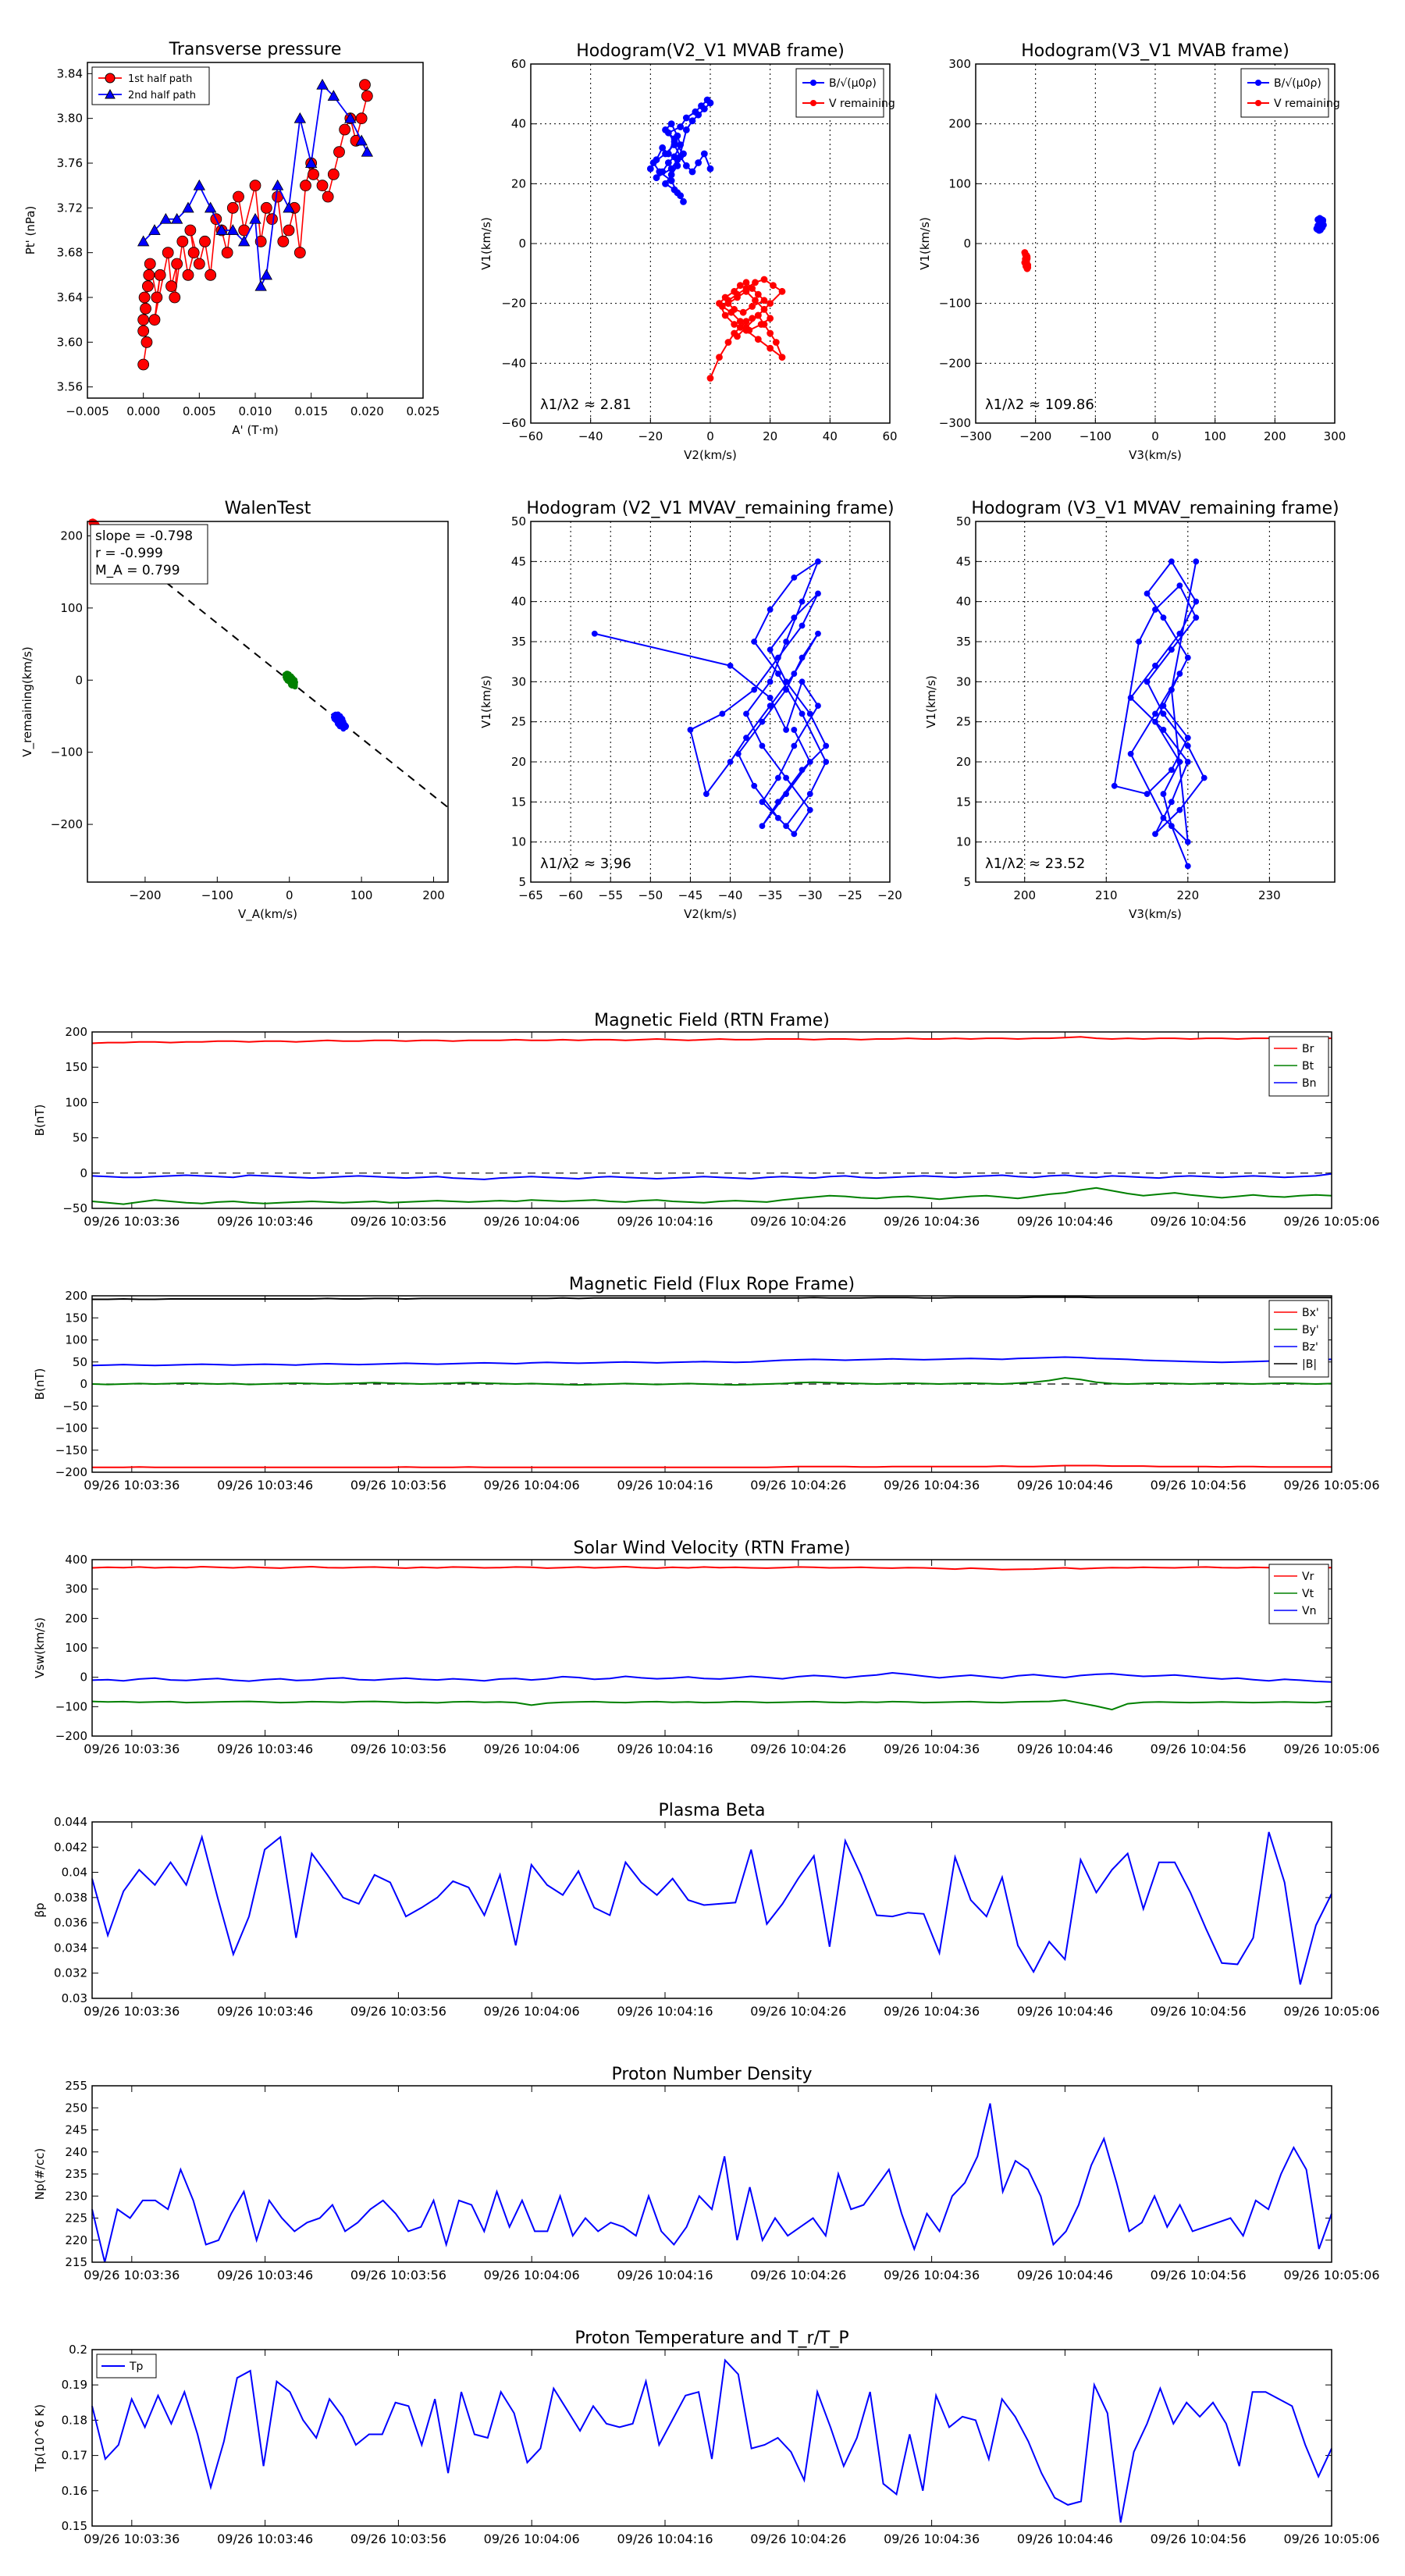  I want to click on legend-label: Bt, so click(1308, 1066).